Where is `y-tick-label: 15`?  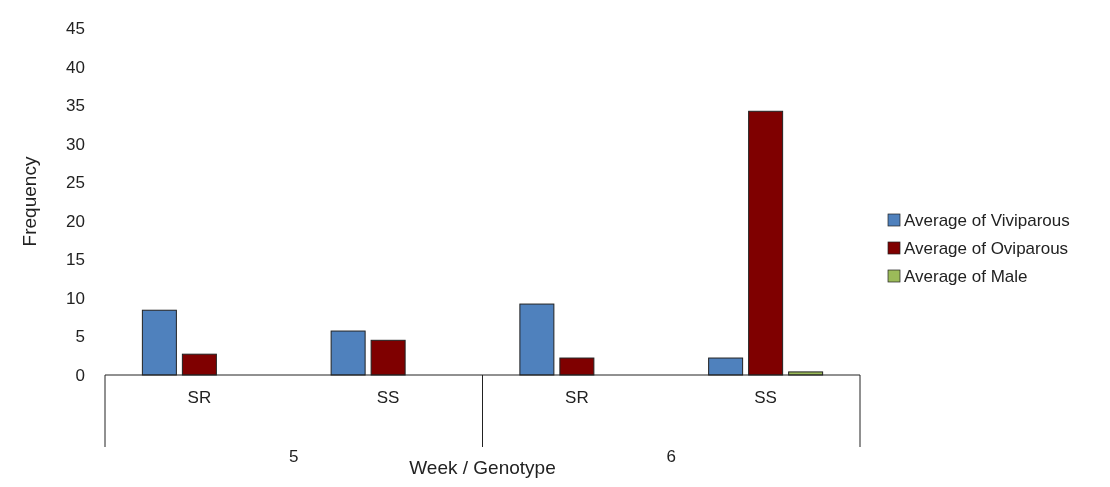
y-tick-label: 15 is located at coordinates (75, 260).